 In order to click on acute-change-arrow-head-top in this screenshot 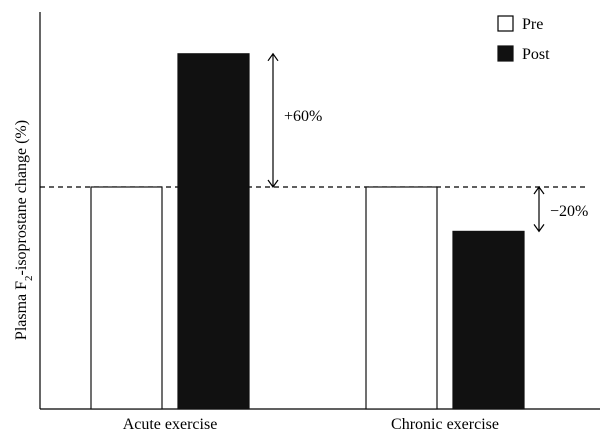, I will do `click(273, 57)`.